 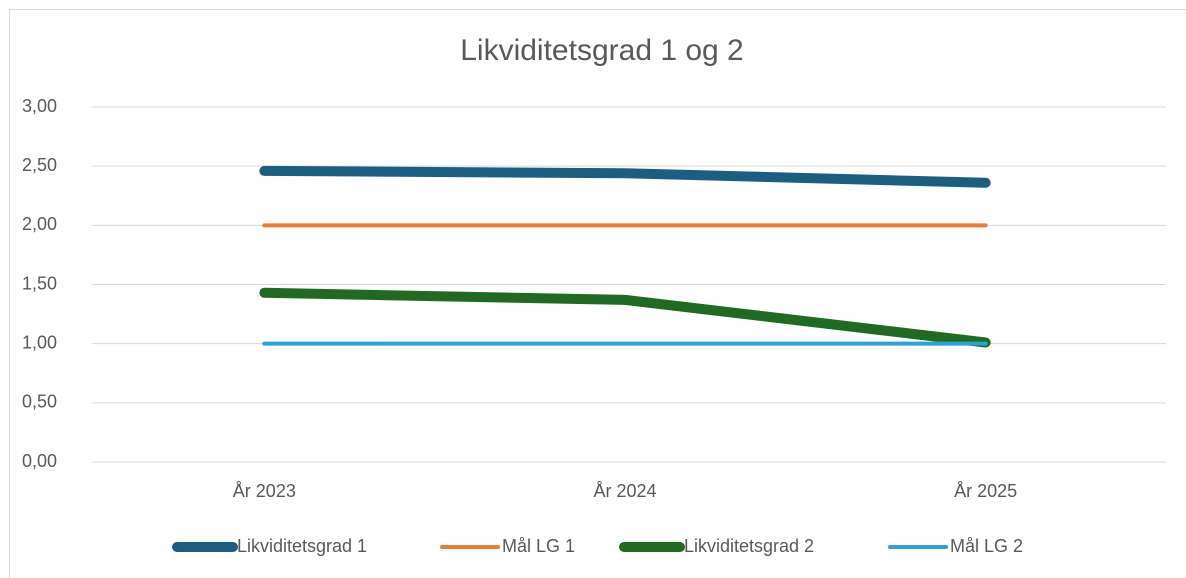 I want to click on legend-label: Mål LG 2, so click(x=986, y=546).